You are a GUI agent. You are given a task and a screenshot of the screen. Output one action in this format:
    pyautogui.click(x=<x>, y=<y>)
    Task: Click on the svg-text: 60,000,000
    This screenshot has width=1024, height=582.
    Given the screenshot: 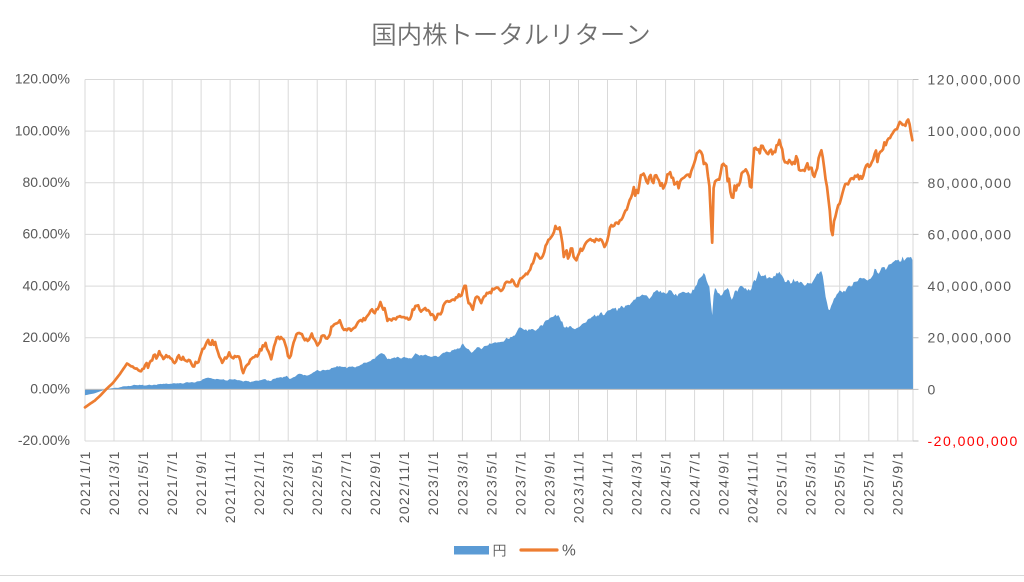 What is the action you would take?
    pyautogui.click(x=970, y=234)
    